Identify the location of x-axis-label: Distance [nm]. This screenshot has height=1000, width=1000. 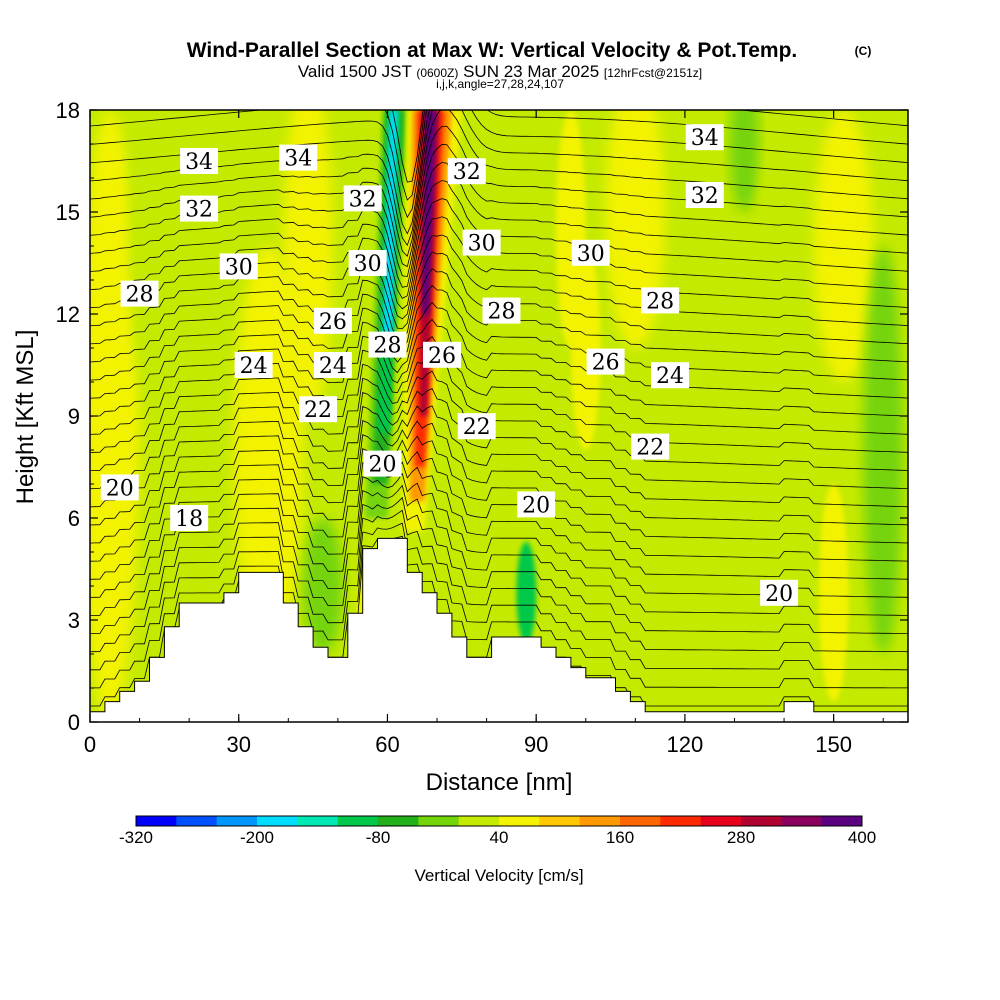
(499, 782).